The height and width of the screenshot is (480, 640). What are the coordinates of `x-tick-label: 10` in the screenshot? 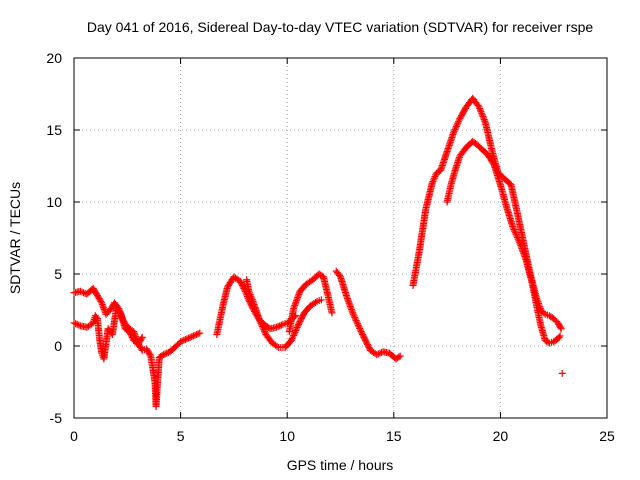 It's located at (287, 436).